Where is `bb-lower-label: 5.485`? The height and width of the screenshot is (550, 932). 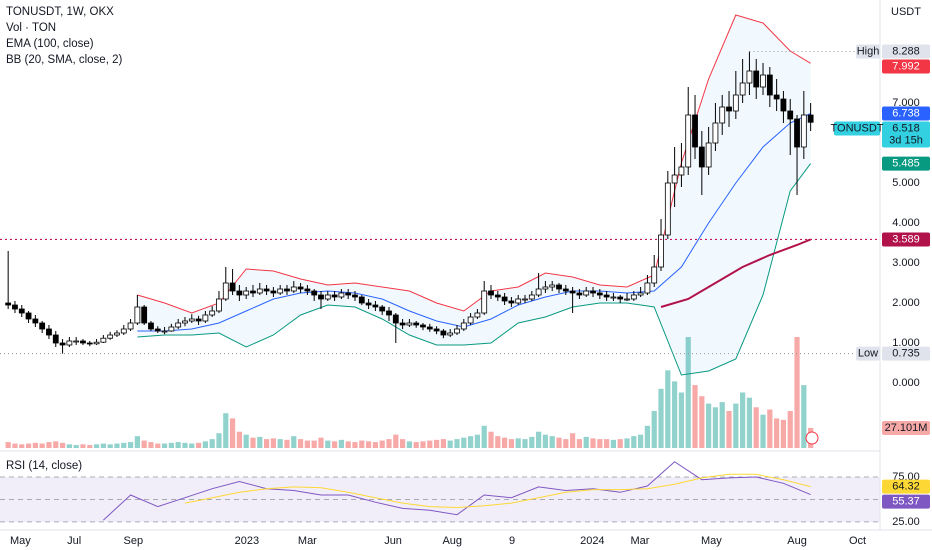 bb-lower-label: 5.485 is located at coordinates (906, 164).